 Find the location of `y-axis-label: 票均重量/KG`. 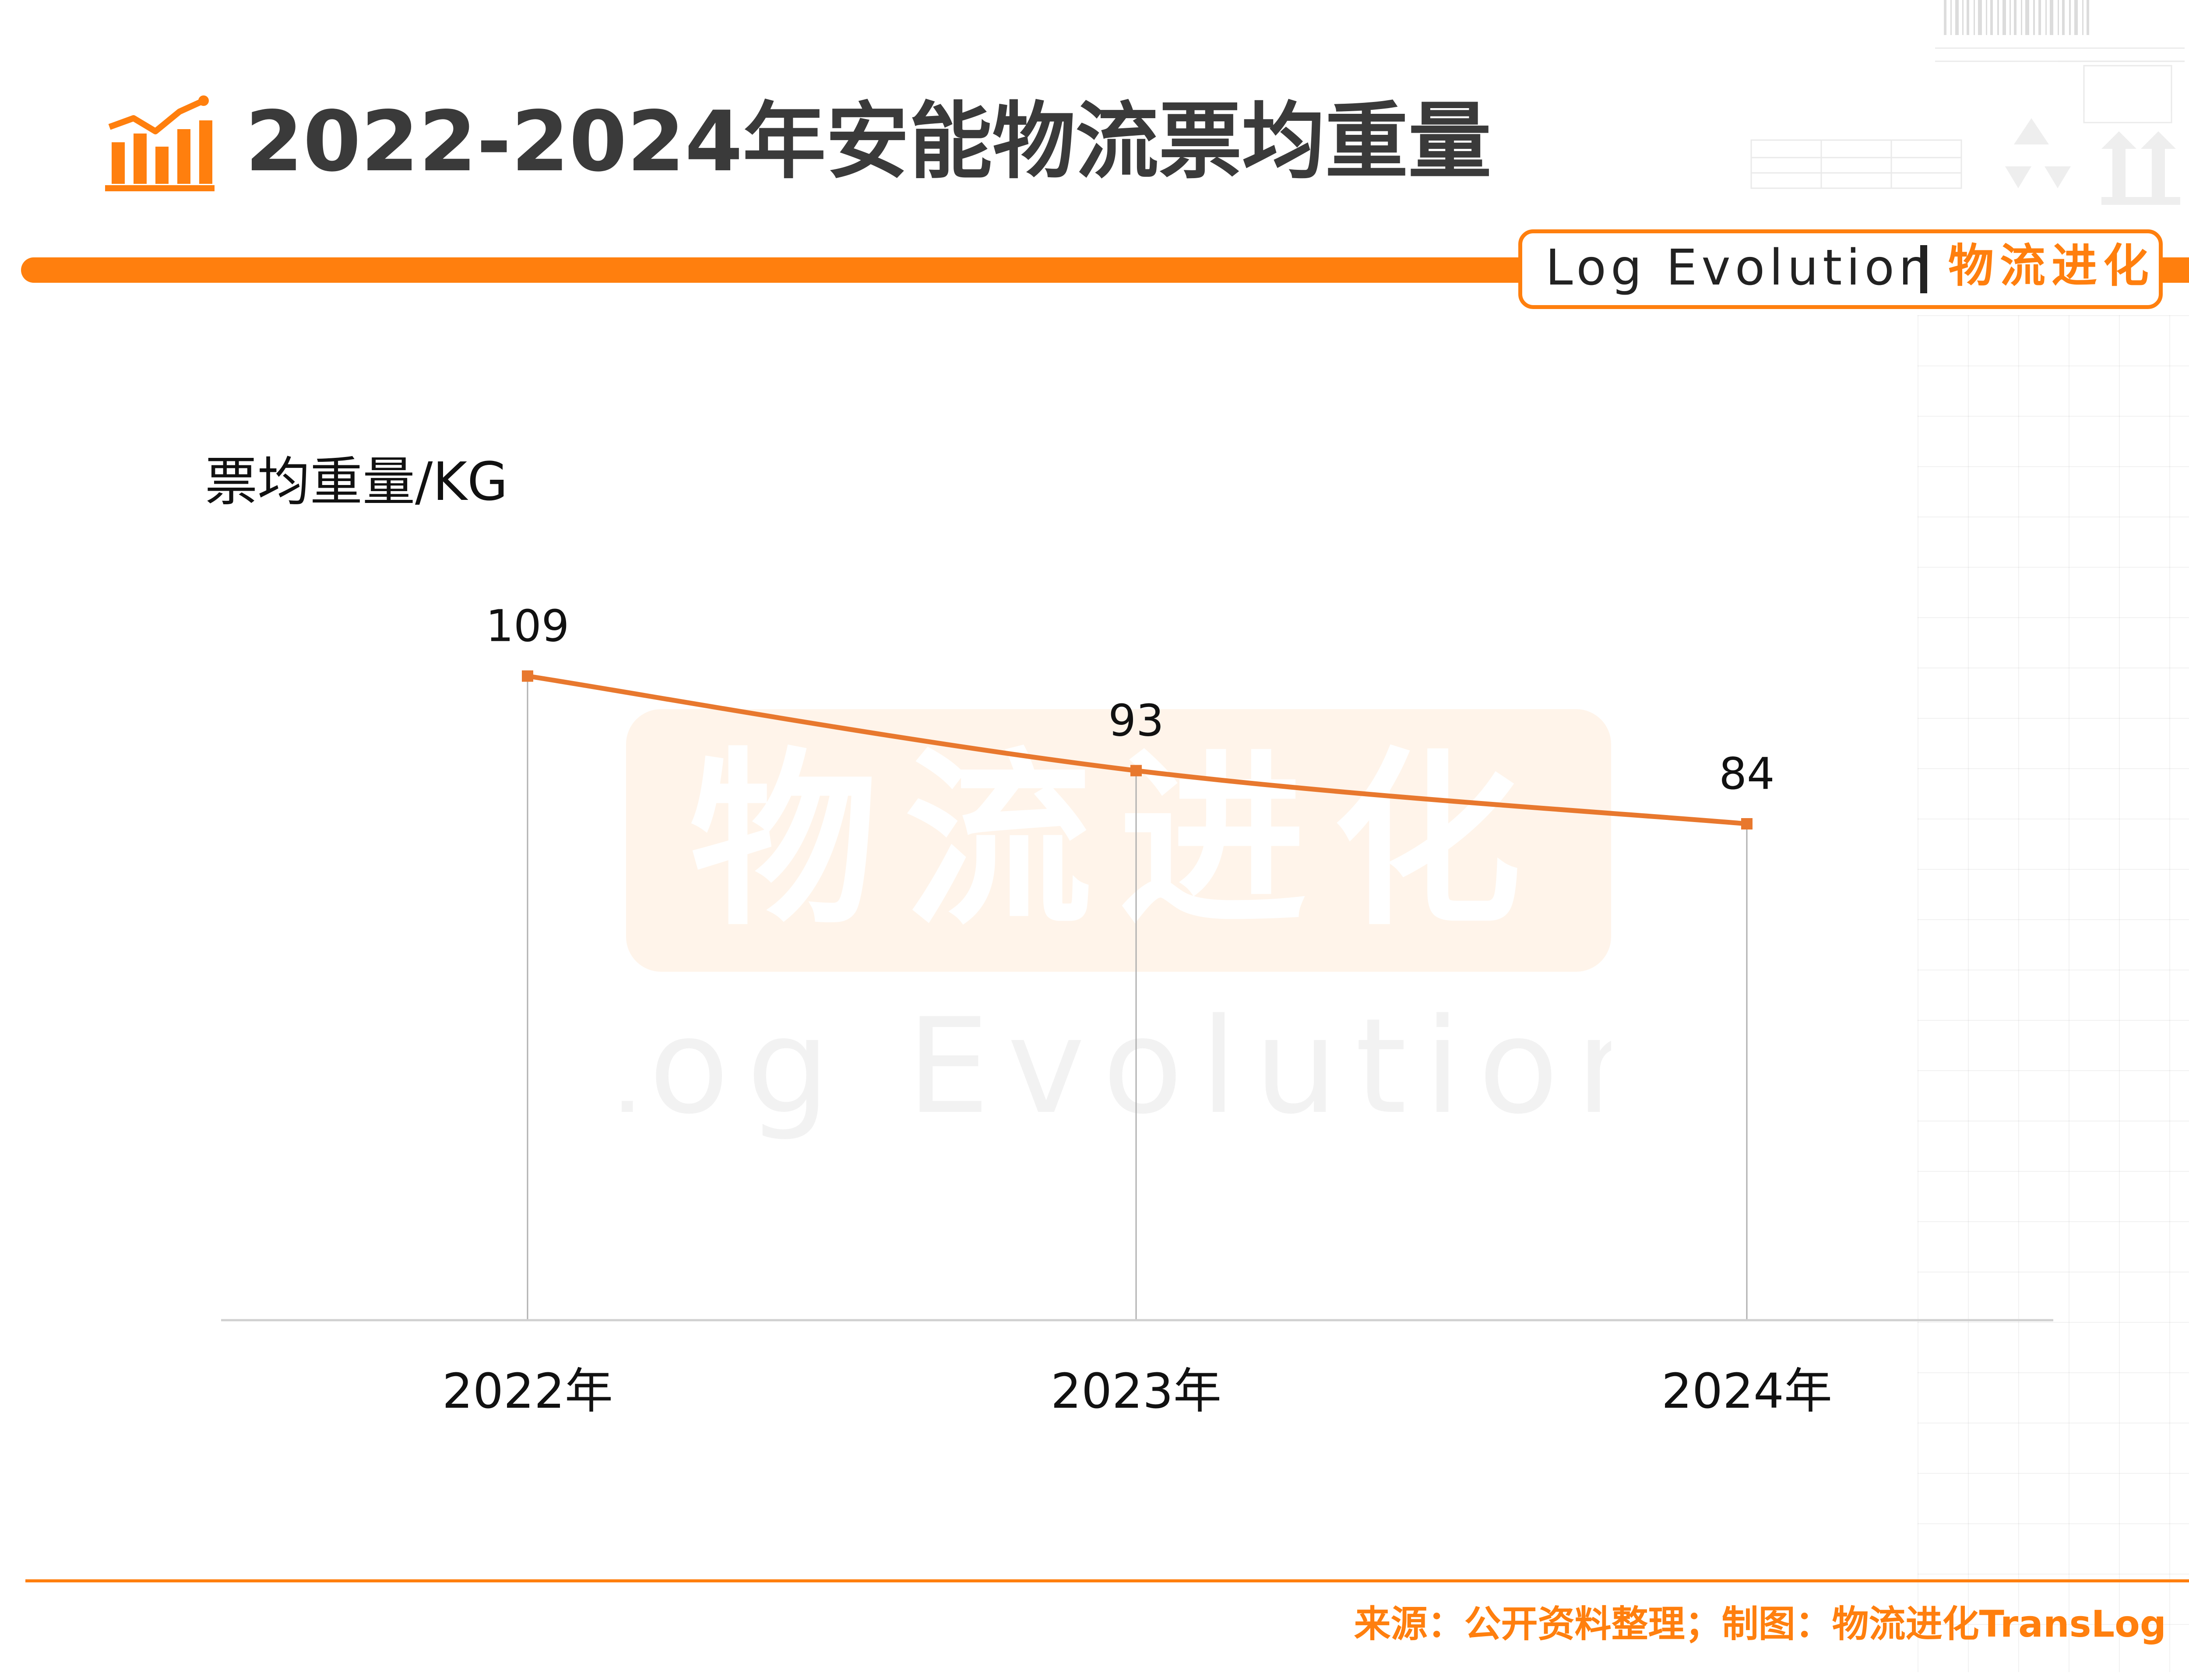

y-axis-label: 票均重量/KG is located at coordinates (357, 482).